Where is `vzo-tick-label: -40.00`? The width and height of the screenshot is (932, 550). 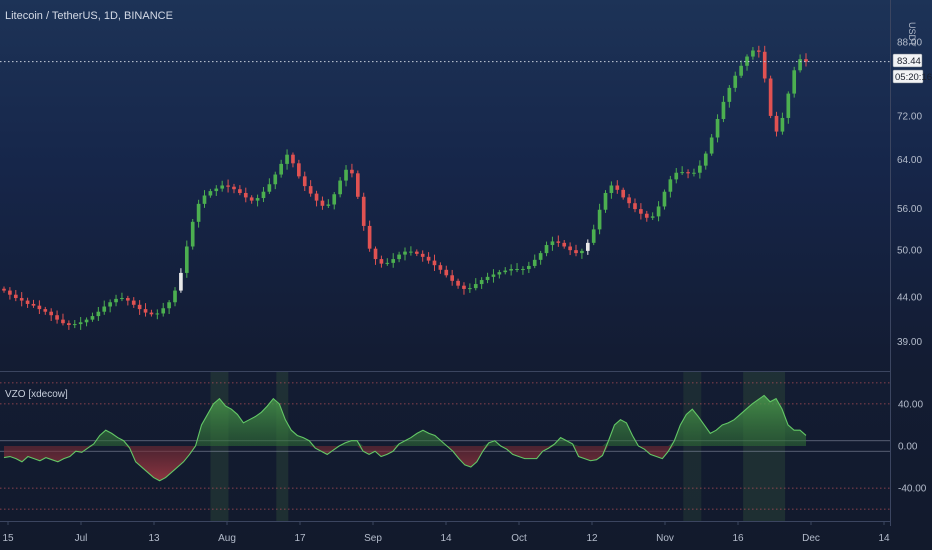
vzo-tick-label: -40.00 is located at coordinates (912, 489).